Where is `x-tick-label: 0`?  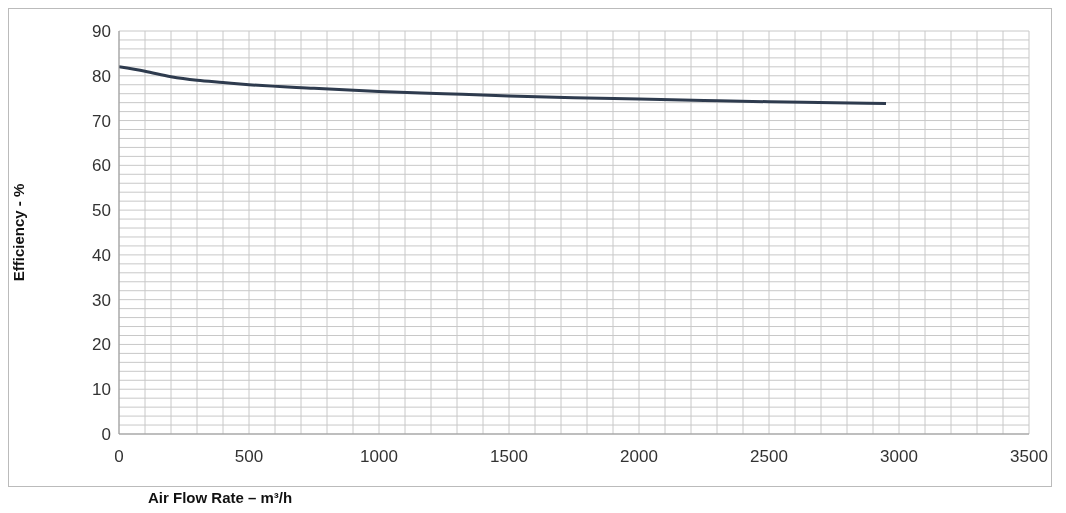
x-tick-label: 0 is located at coordinates (119, 457).